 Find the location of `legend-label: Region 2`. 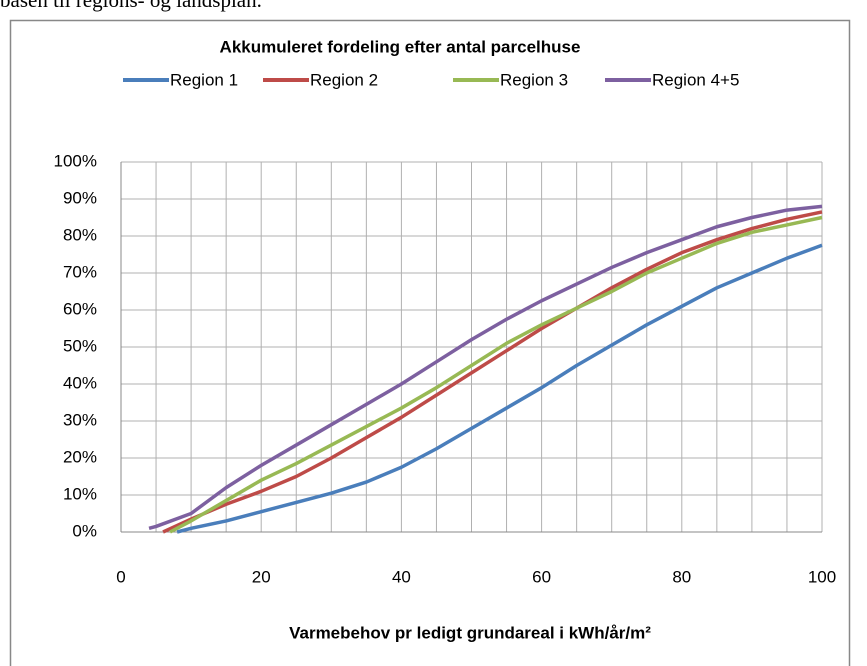

legend-label: Region 2 is located at coordinates (344, 79).